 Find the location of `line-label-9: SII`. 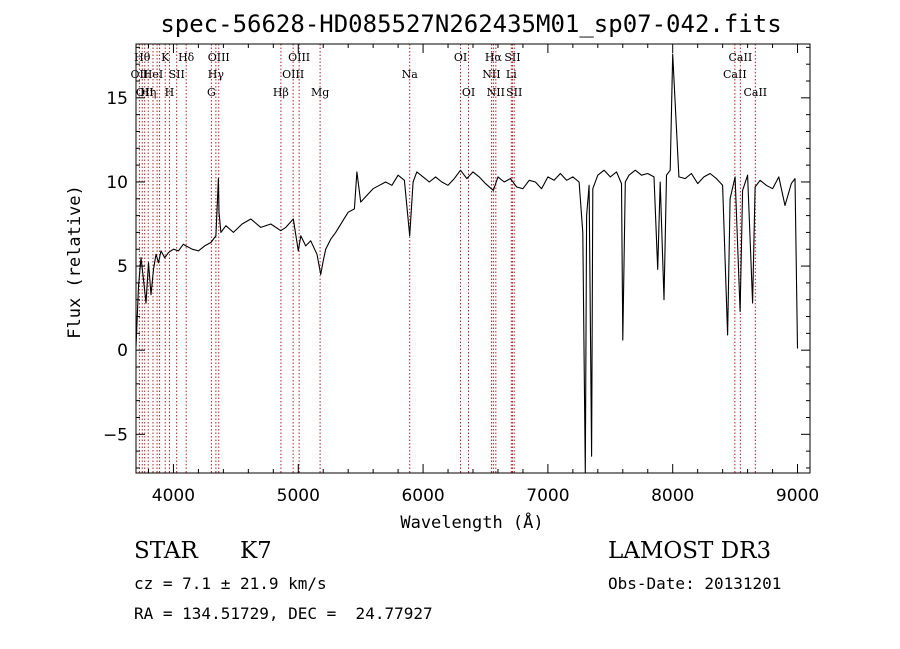

line-label-9: SII is located at coordinates (177, 74).